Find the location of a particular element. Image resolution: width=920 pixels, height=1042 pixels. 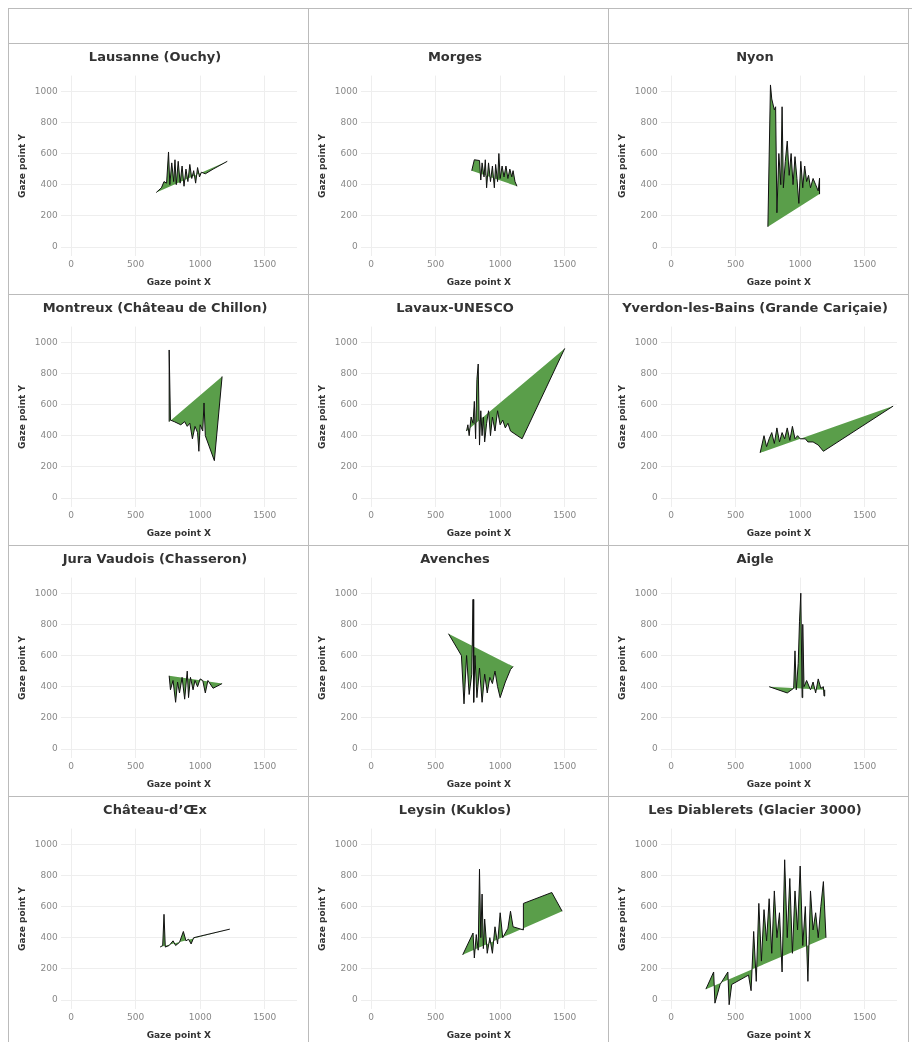

chart-title: Lavaux-UNESCO is located at coordinates (455, 308).